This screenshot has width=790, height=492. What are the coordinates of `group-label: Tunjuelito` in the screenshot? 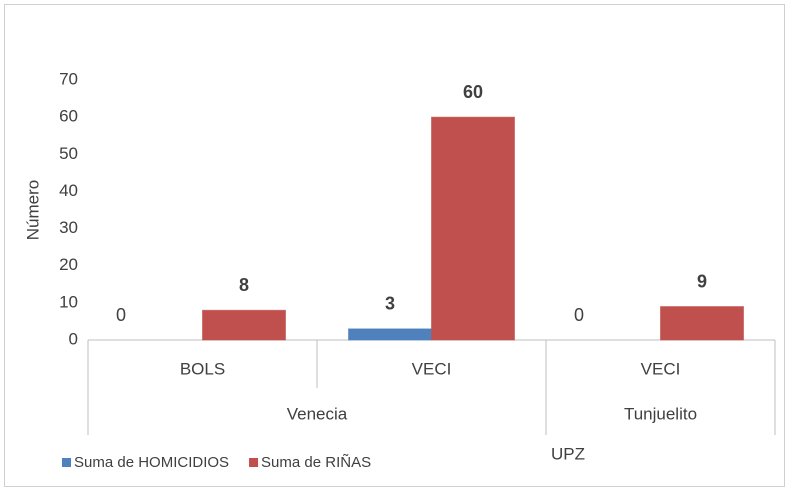 It's located at (660, 413).